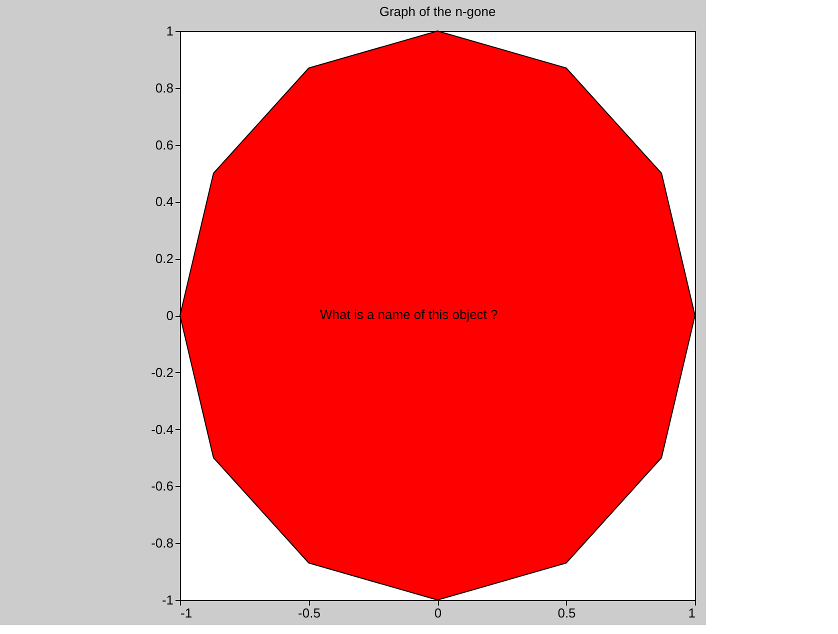 The height and width of the screenshot is (634, 838). Describe the element at coordinates (162, 372) in the screenshot. I see `y-tick-label: -0.2` at that location.